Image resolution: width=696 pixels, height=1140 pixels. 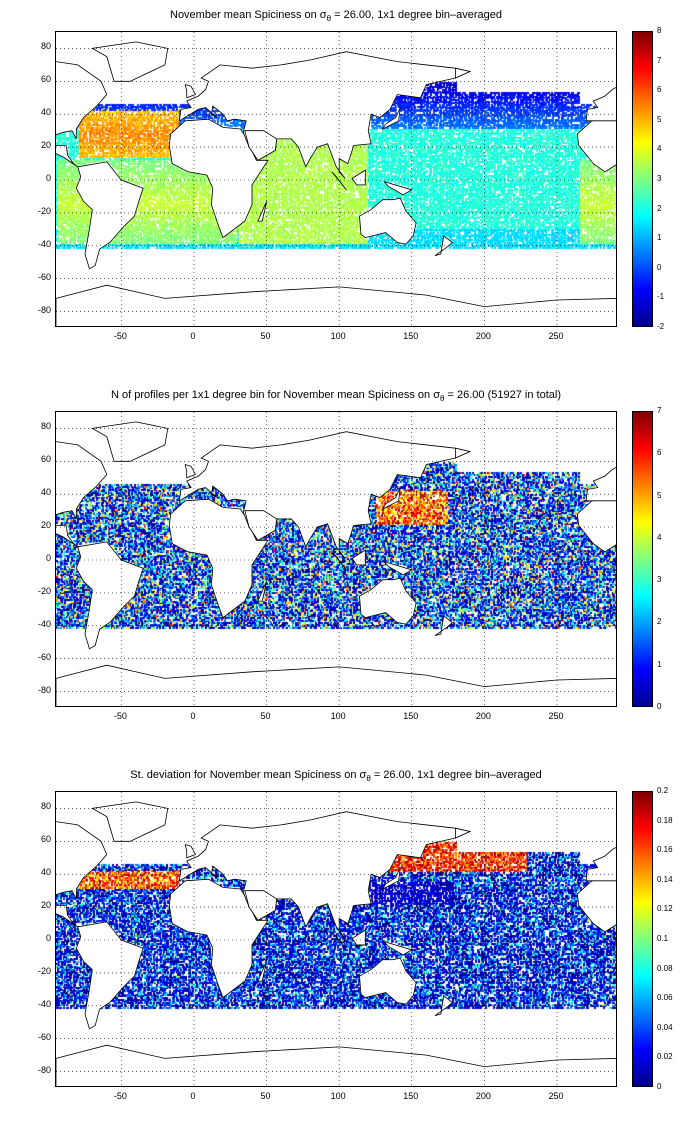 What do you see at coordinates (663, 790) in the screenshot?
I see `colorbar-tick-label: 0.2` at bounding box center [663, 790].